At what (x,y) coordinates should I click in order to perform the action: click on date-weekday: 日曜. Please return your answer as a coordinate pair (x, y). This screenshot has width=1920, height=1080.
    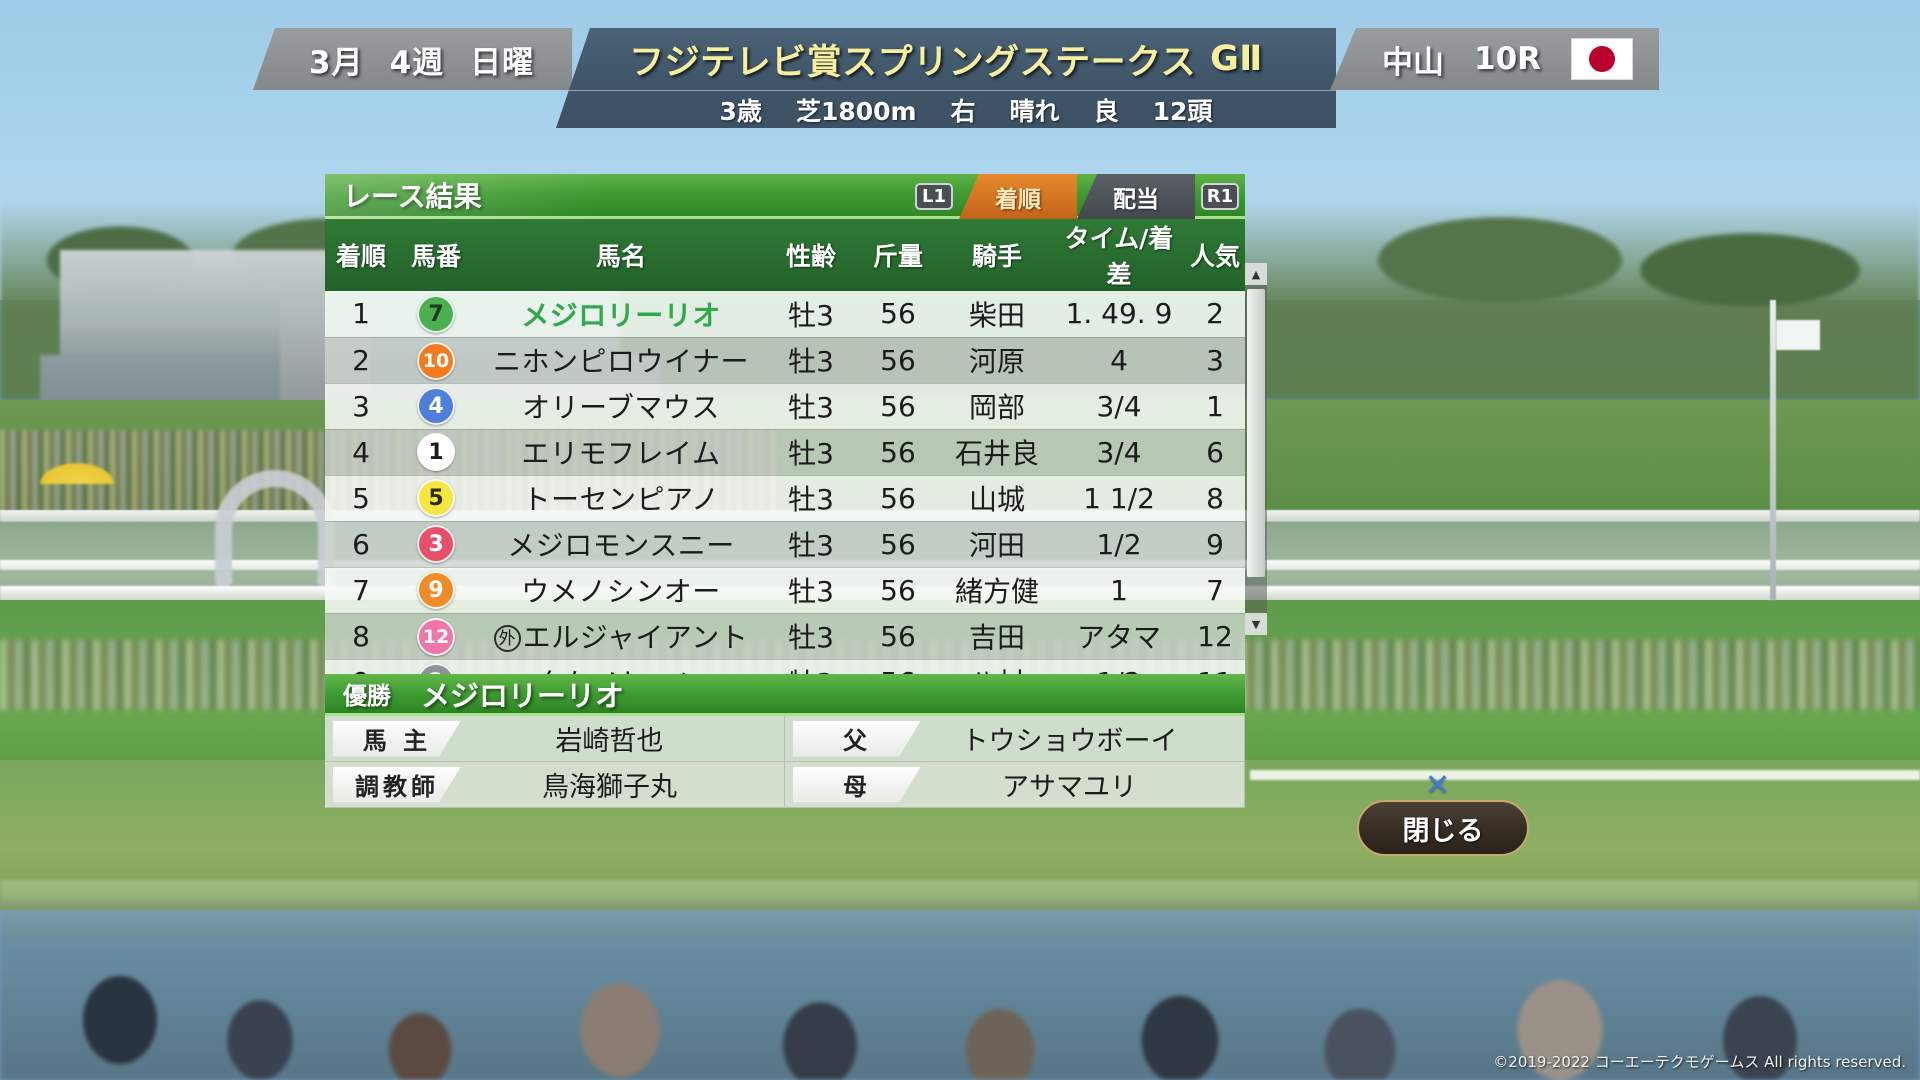
    Looking at the image, I should click on (502, 62).